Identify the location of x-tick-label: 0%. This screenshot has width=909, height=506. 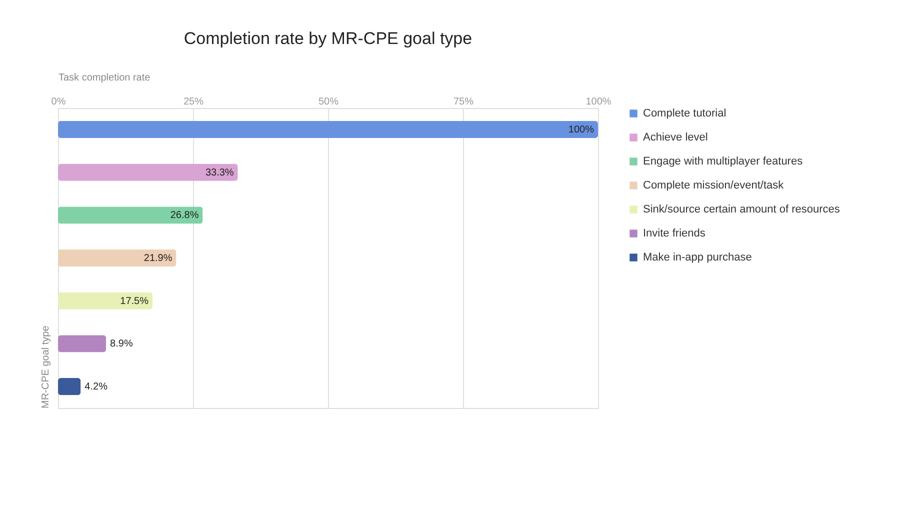
(58, 102).